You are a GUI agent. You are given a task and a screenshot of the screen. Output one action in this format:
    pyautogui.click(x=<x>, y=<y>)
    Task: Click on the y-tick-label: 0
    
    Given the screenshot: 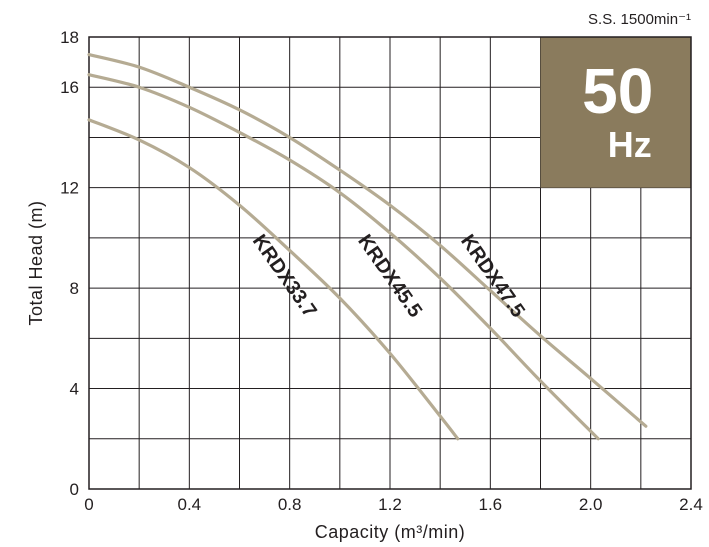 What is the action you would take?
    pyautogui.click(x=74, y=489)
    